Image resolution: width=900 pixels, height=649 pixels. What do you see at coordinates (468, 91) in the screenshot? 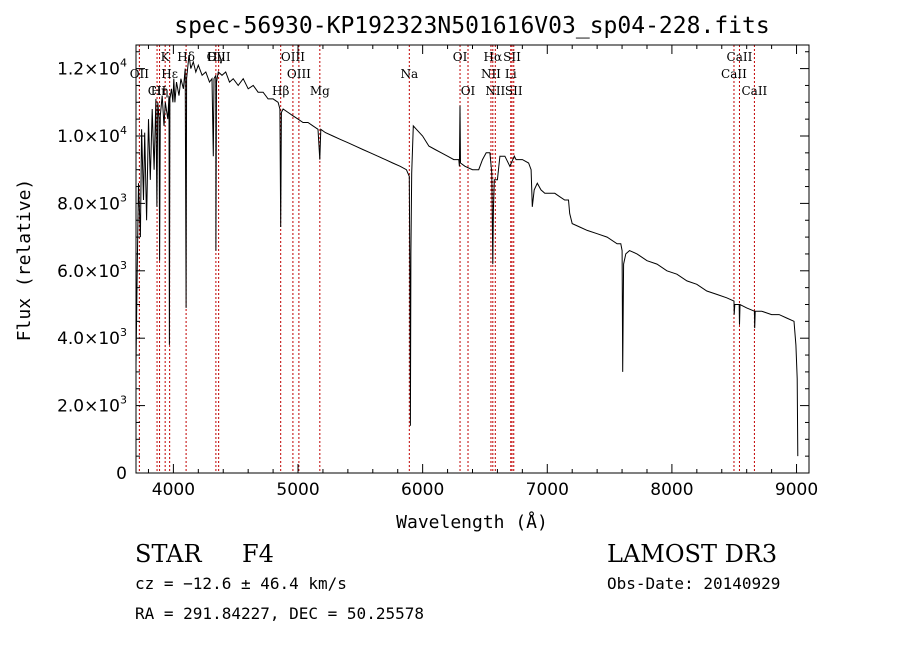
I see `line-label-14: OI` at bounding box center [468, 91].